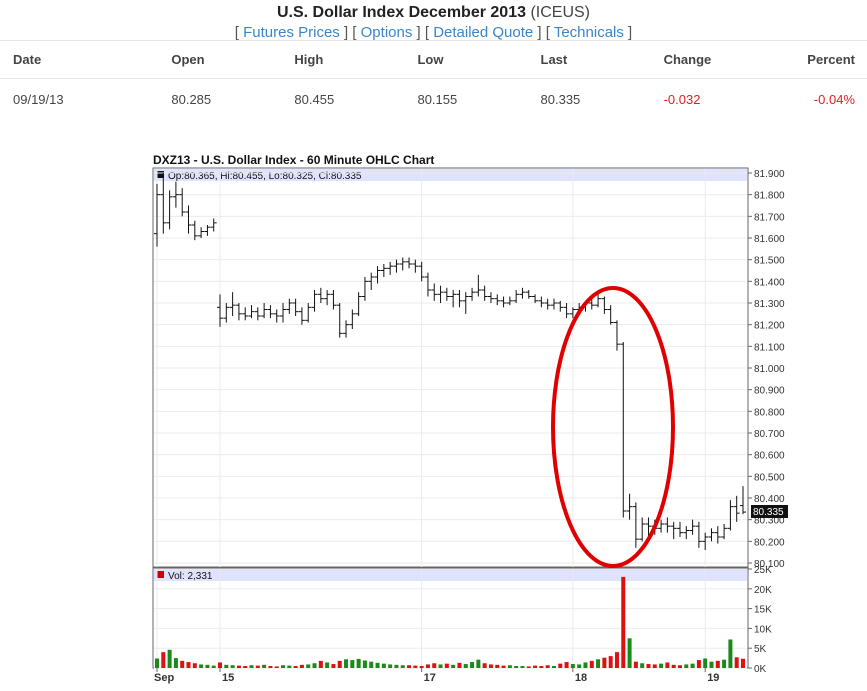 This screenshot has width=867, height=691. What do you see at coordinates (769, 217) in the screenshot?
I see `price-tick-label: 81.700` at bounding box center [769, 217].